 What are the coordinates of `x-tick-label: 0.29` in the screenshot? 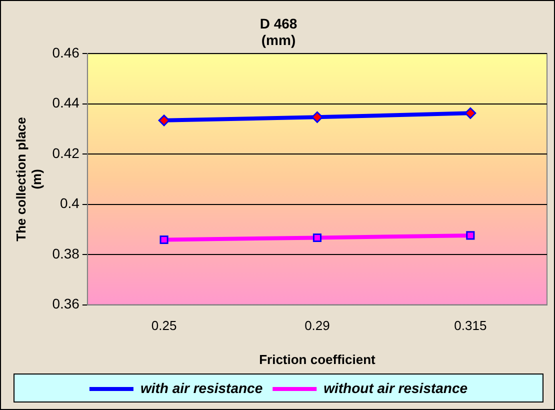 It's located at (317, 326).